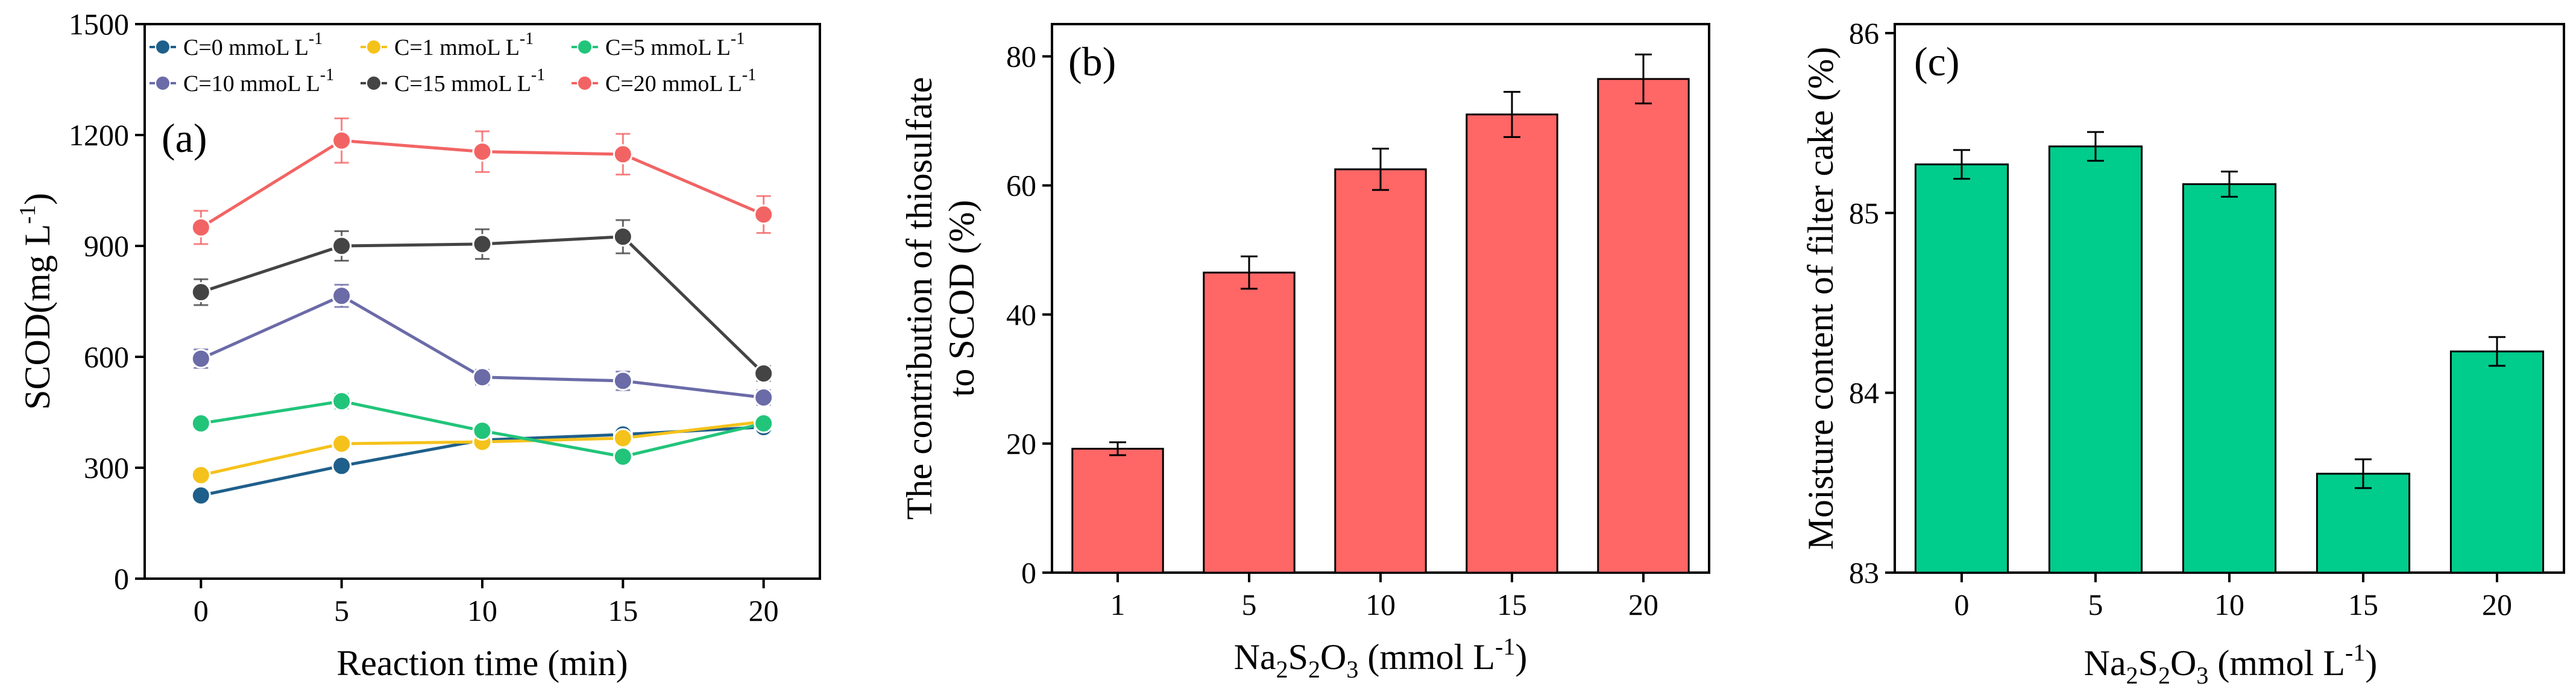 The width and height of the screenshot is (2576, 698). I want to click on panel-a-x-tick-label: 10, so click(482, 610).